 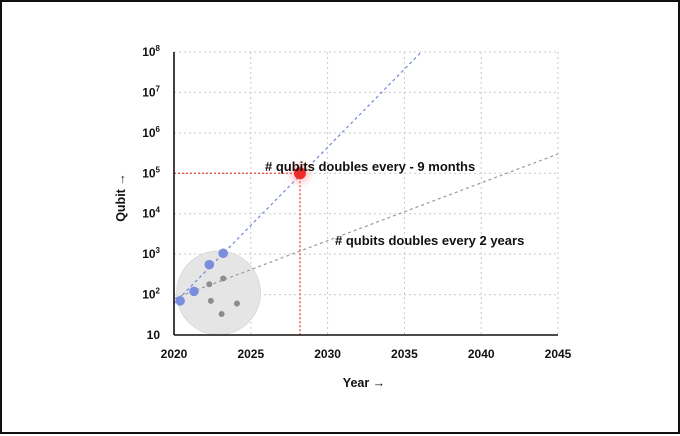 I want to click on x-axis-title: Year →, so click(x=364, y=383).